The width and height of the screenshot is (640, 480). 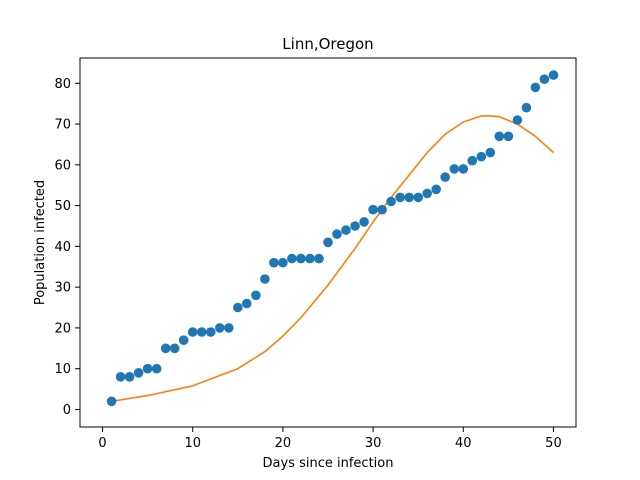 What do you see at coordinates (62, 369) in the screenshot?
I see `y-tick-label: 10` at bounding box center [62, 369].